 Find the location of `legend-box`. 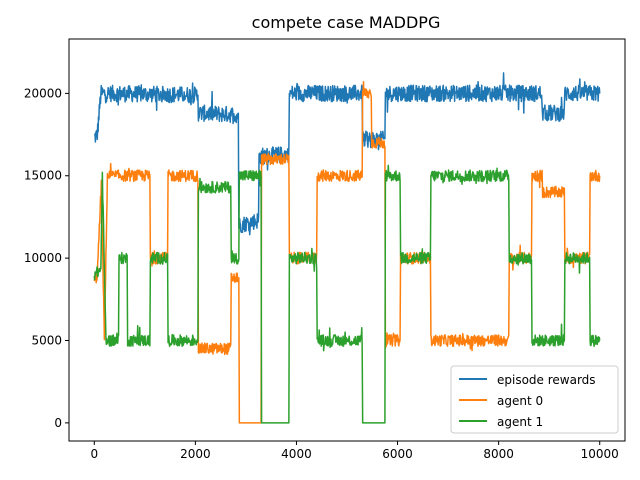

legend-box is located at coordinates (534, 399).